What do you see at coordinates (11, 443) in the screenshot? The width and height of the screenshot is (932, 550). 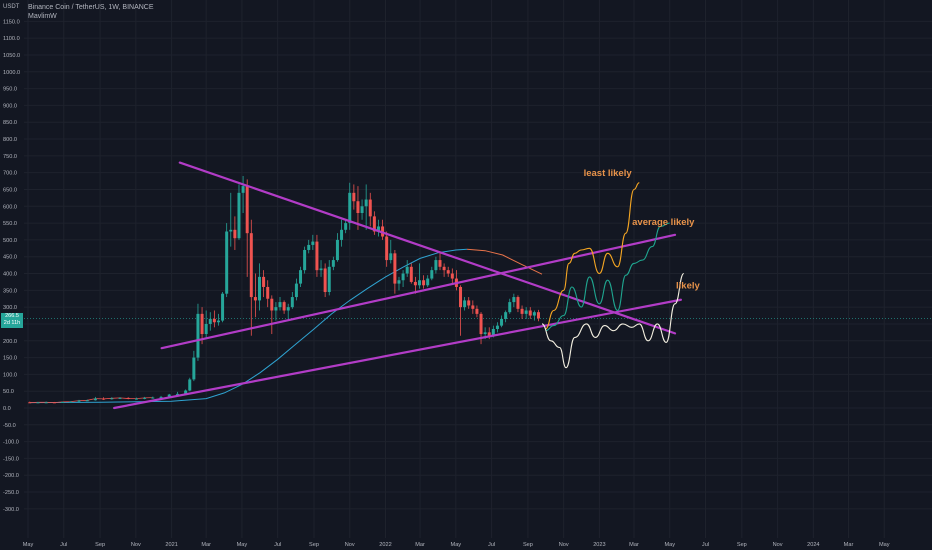 I see `y-tick-label: -100.0` at bounding box center [11, 443].